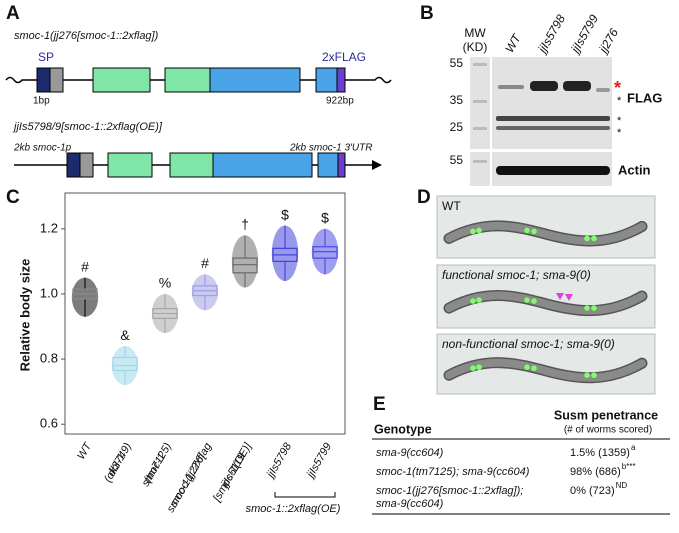  Describe the element at coordinates (279, 460) in the screenshot. I see `x-tick-label: jjIs5798` at that location.